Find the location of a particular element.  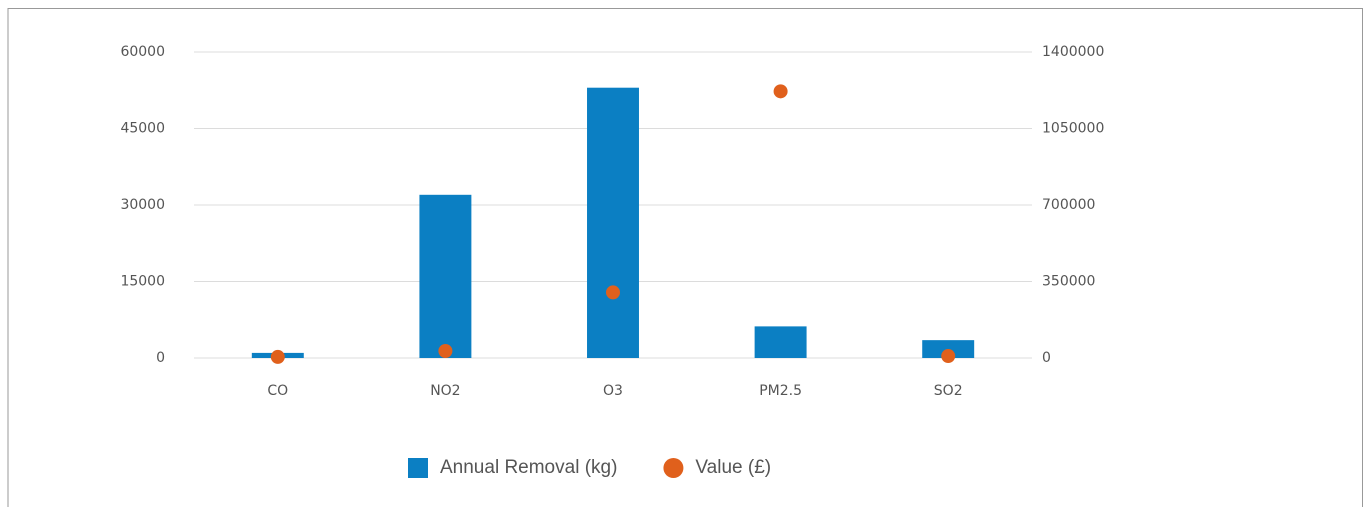

y-tick-label: 15000 is located at coordinates (142, 282).